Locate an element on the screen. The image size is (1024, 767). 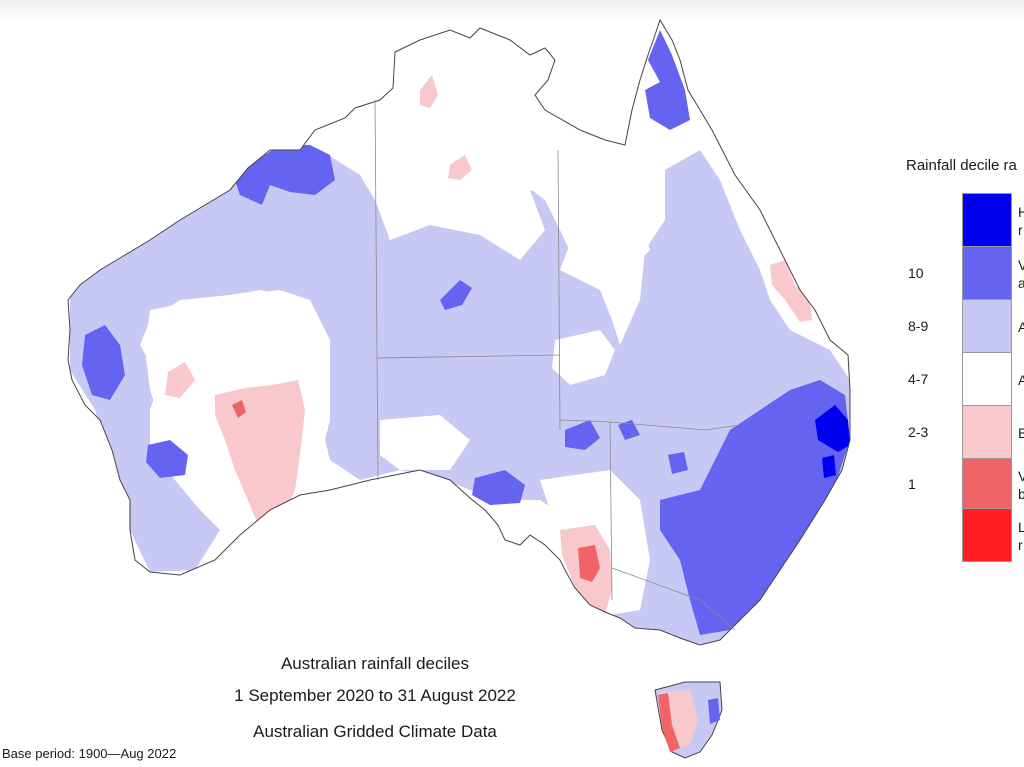
very-much-above-cape-york is located at coordinates (667, 80).